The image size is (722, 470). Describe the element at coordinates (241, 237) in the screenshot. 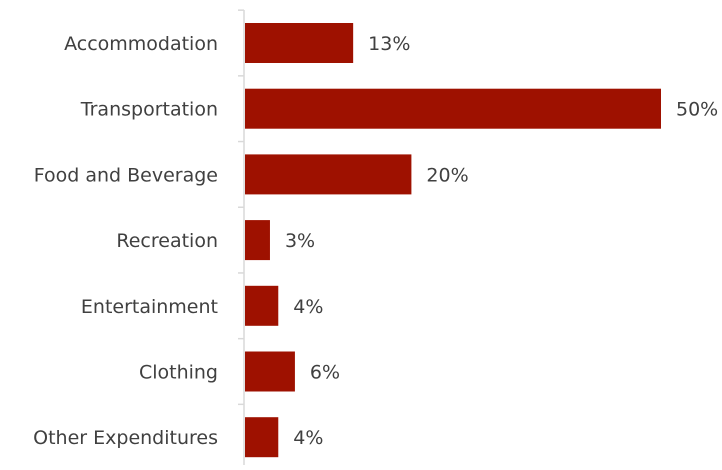

I see `axis-layer` at that location.